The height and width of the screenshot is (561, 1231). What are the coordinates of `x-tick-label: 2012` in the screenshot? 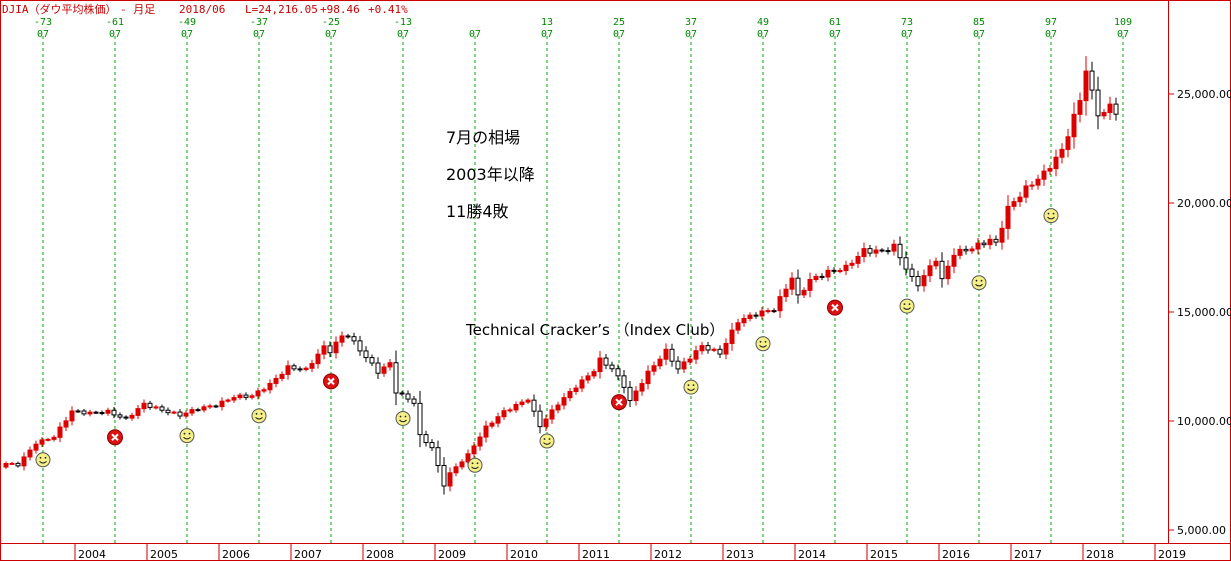 It's located at (668, 554).